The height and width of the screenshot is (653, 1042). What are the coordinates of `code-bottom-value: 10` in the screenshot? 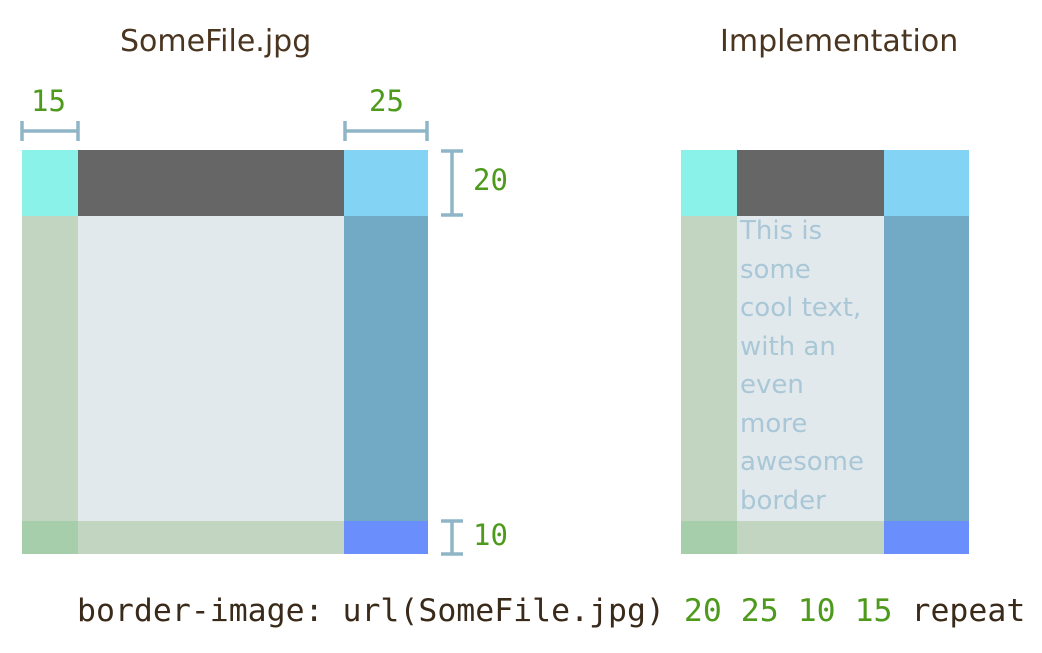 It's located at (816, 611).